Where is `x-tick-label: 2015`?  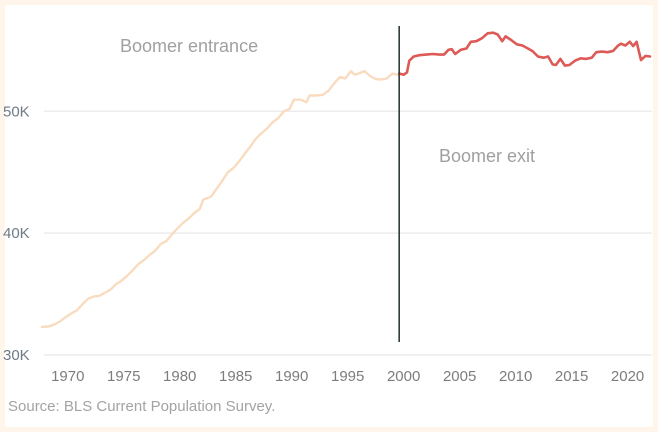
x-tick-label: 2015 is located at coordinates (571, 376).